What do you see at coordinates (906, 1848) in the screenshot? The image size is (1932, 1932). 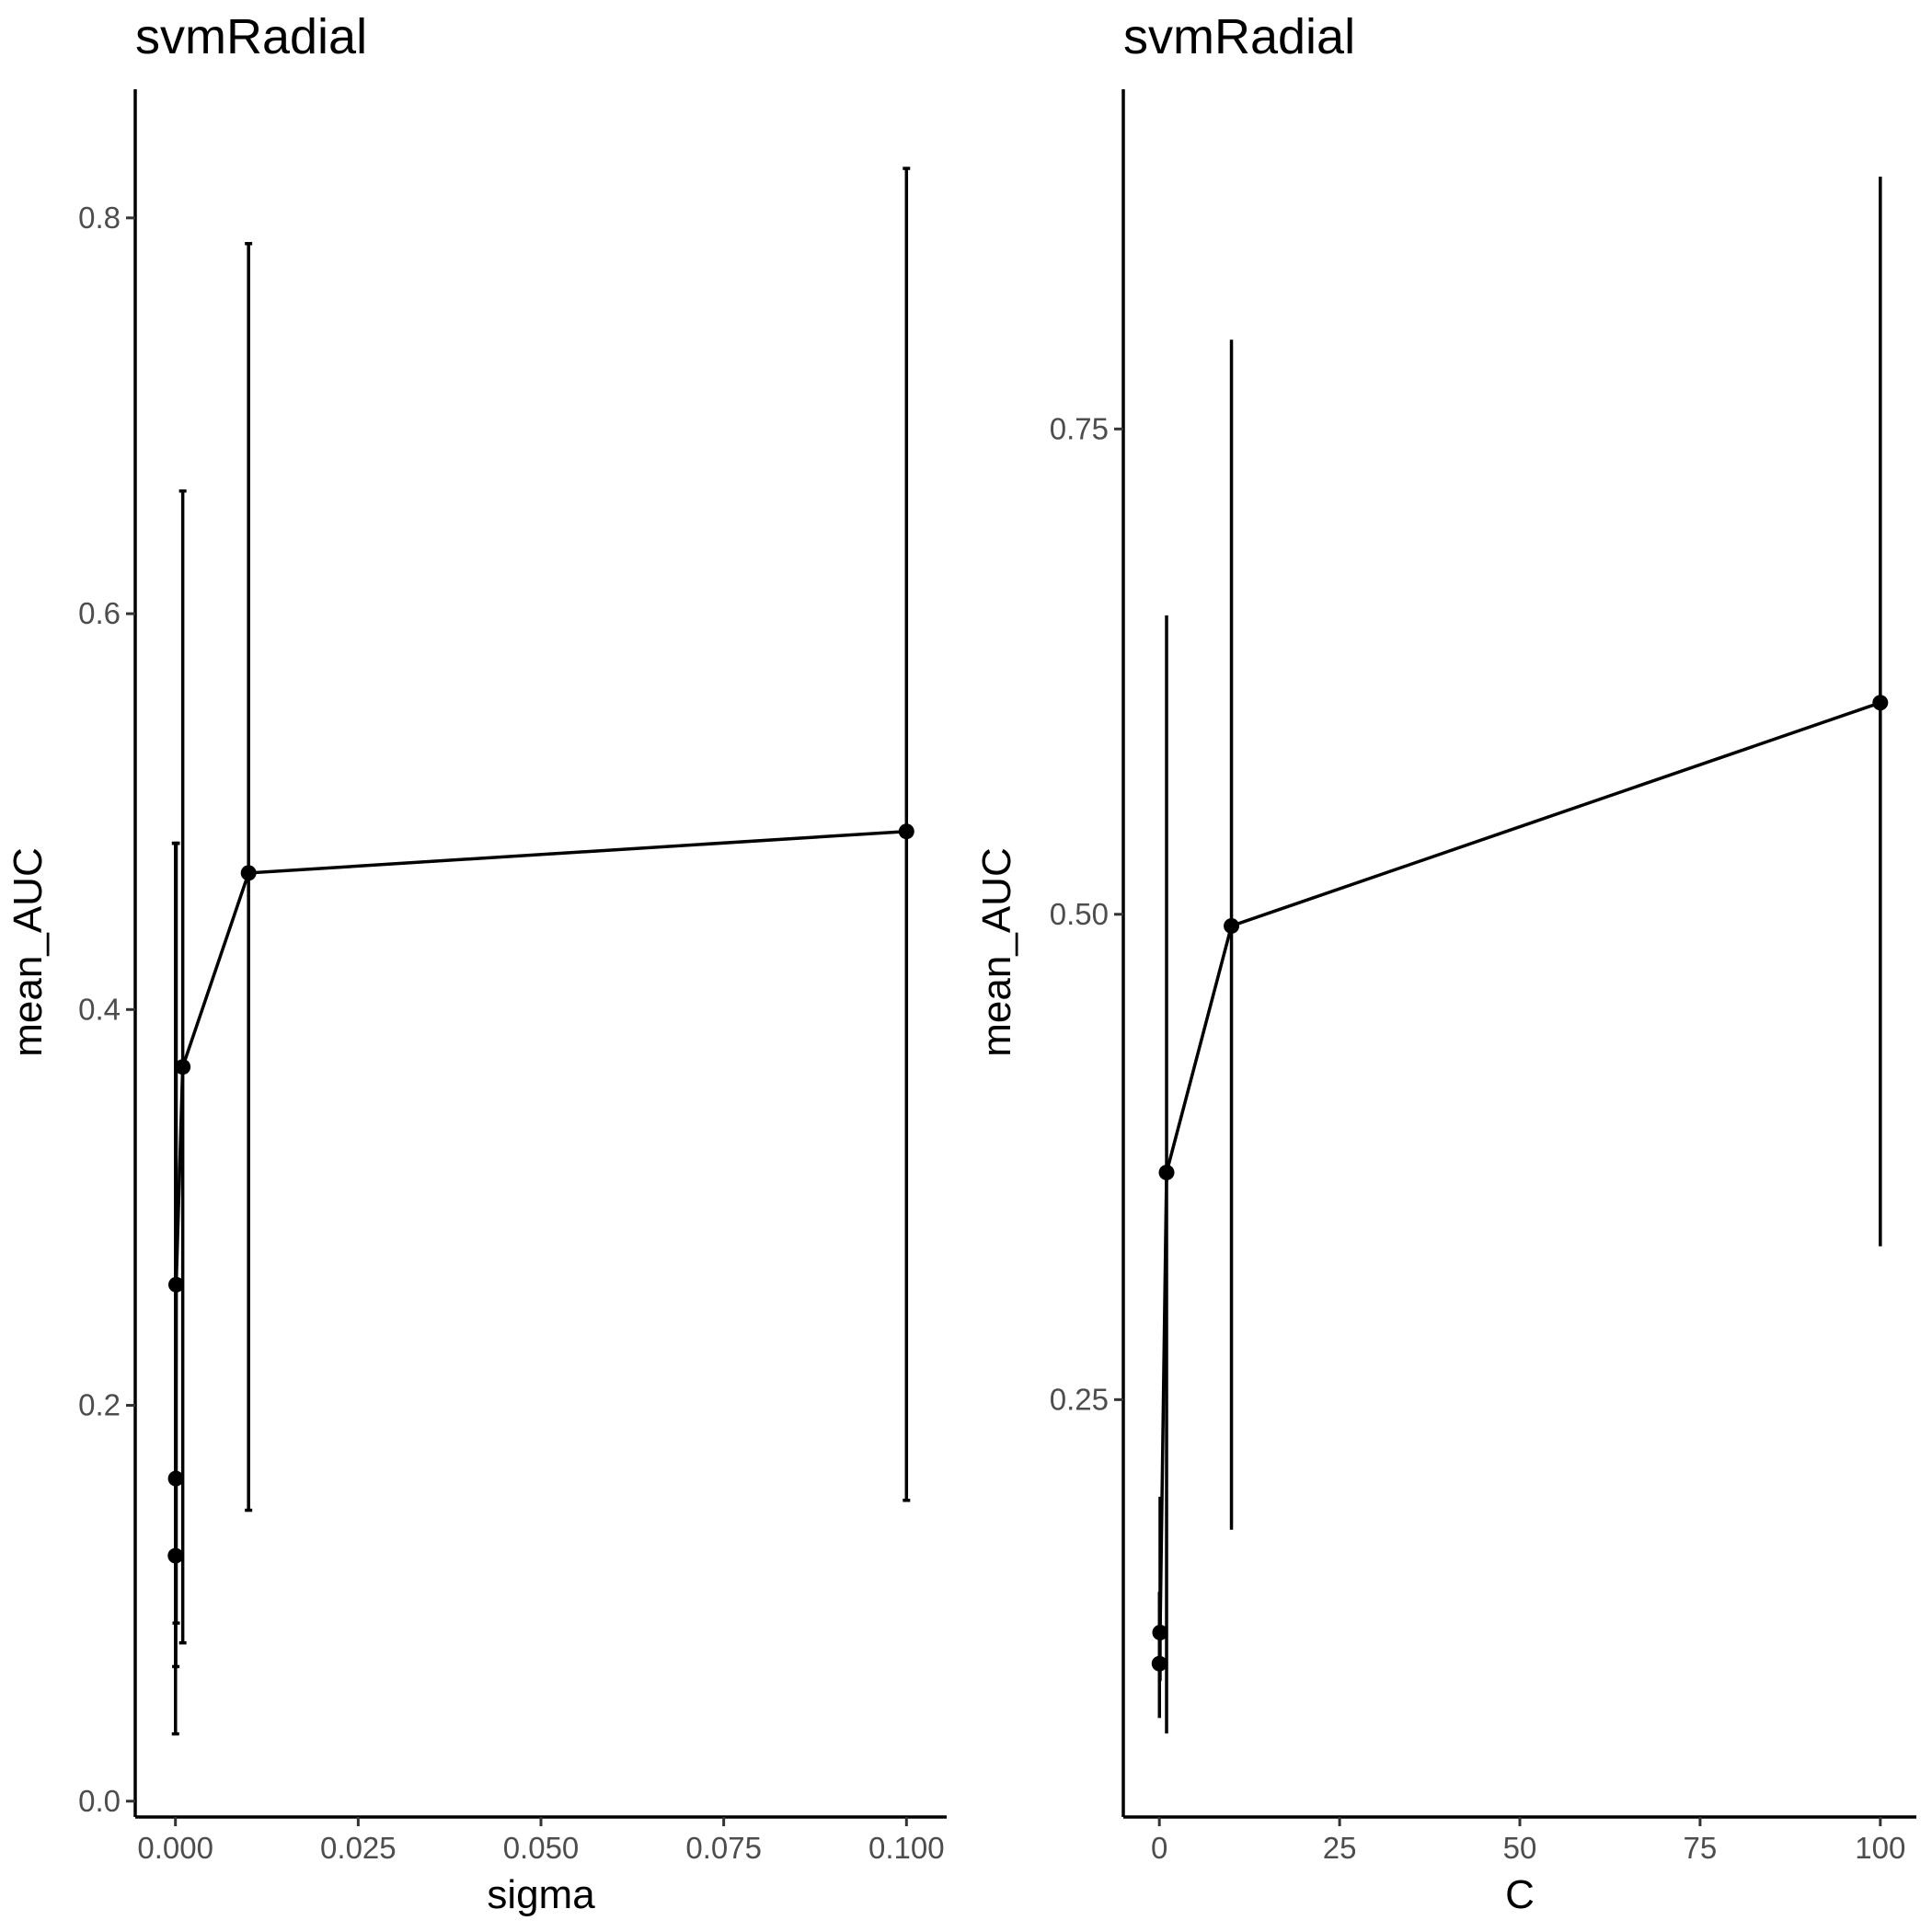 I see `x-tick-label: 0.100` at bounding box center [906, 1848].